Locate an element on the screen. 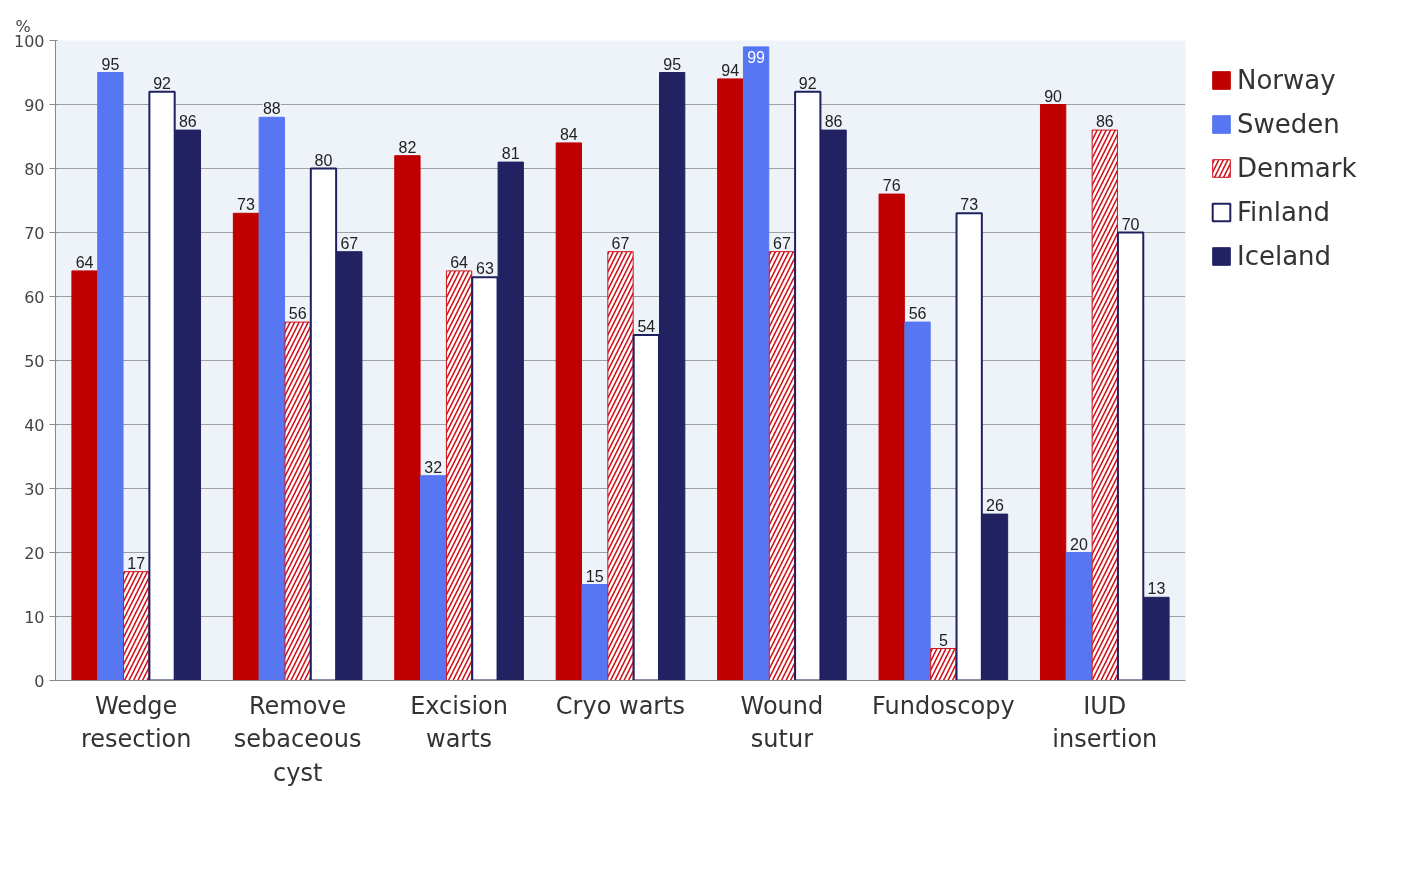 The image size is (1402, 882). data-label: 15 is located at coordinates (594, 576).